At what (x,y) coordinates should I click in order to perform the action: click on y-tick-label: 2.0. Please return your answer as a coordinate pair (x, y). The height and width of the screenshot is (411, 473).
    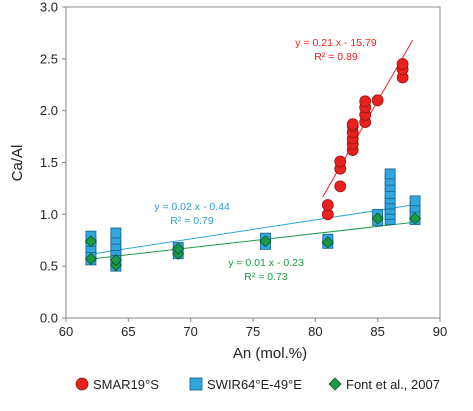
    Looking at the image, I should click on (49, 110).